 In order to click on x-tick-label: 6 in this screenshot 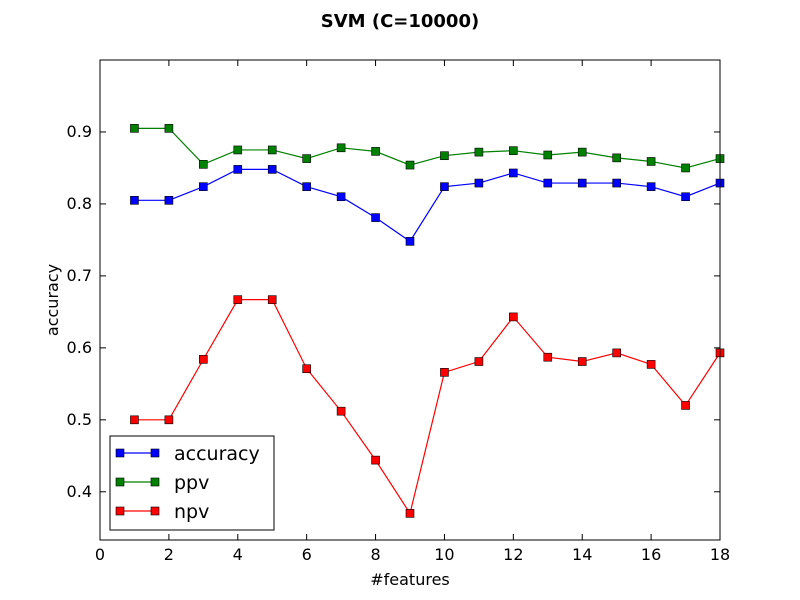, I will do `click(307, 554)`.